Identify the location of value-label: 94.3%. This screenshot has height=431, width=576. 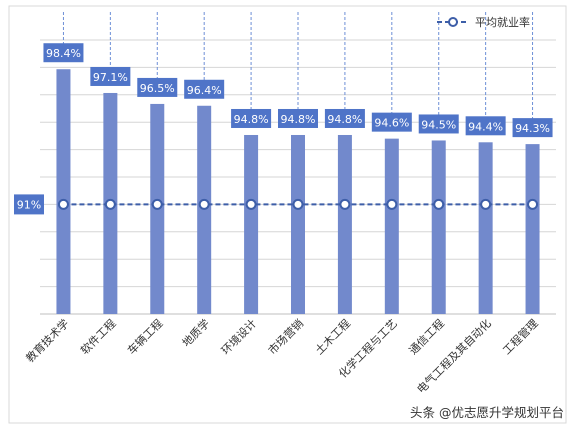
(532, 128).